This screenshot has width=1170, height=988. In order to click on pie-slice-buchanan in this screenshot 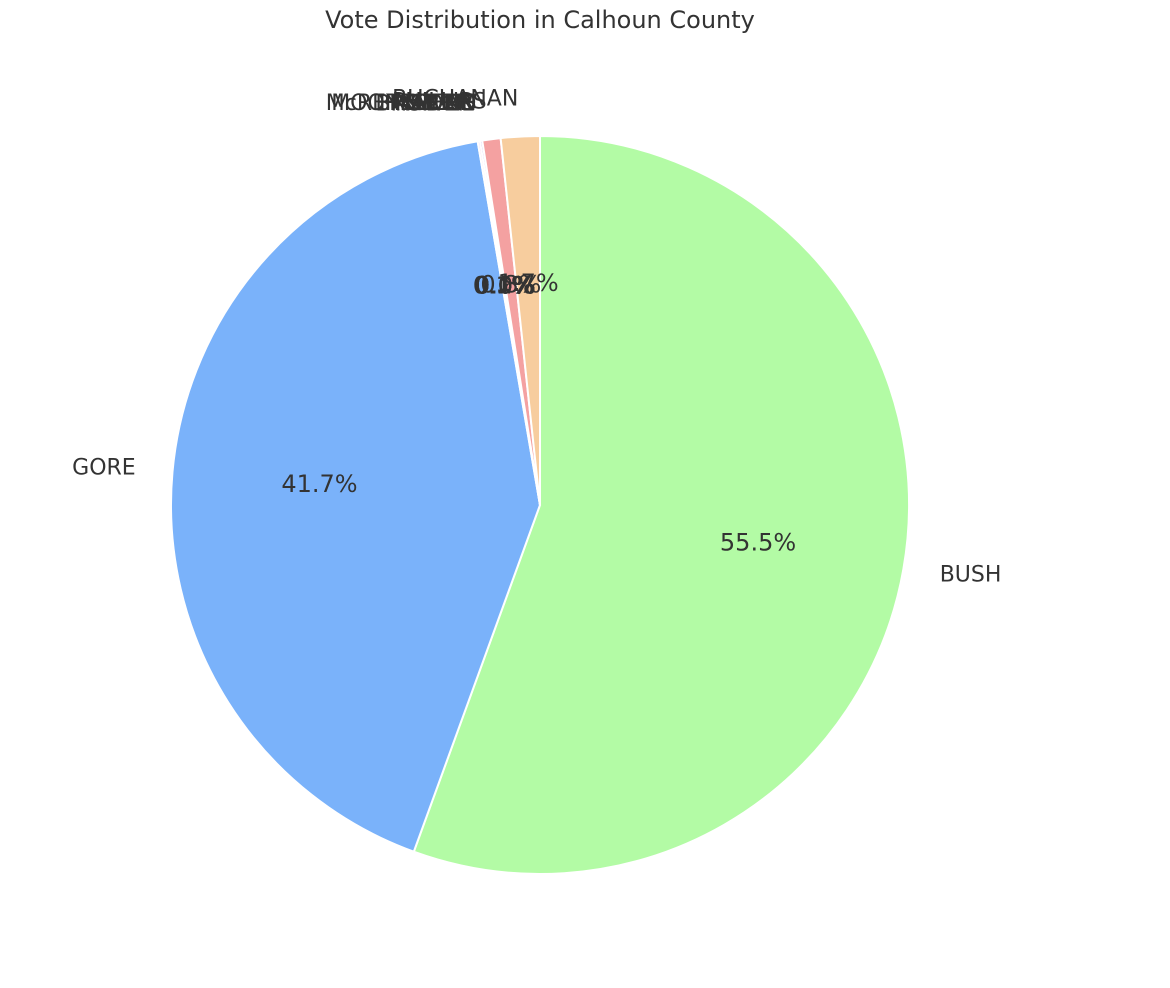, I will do `click(520, 320)`.